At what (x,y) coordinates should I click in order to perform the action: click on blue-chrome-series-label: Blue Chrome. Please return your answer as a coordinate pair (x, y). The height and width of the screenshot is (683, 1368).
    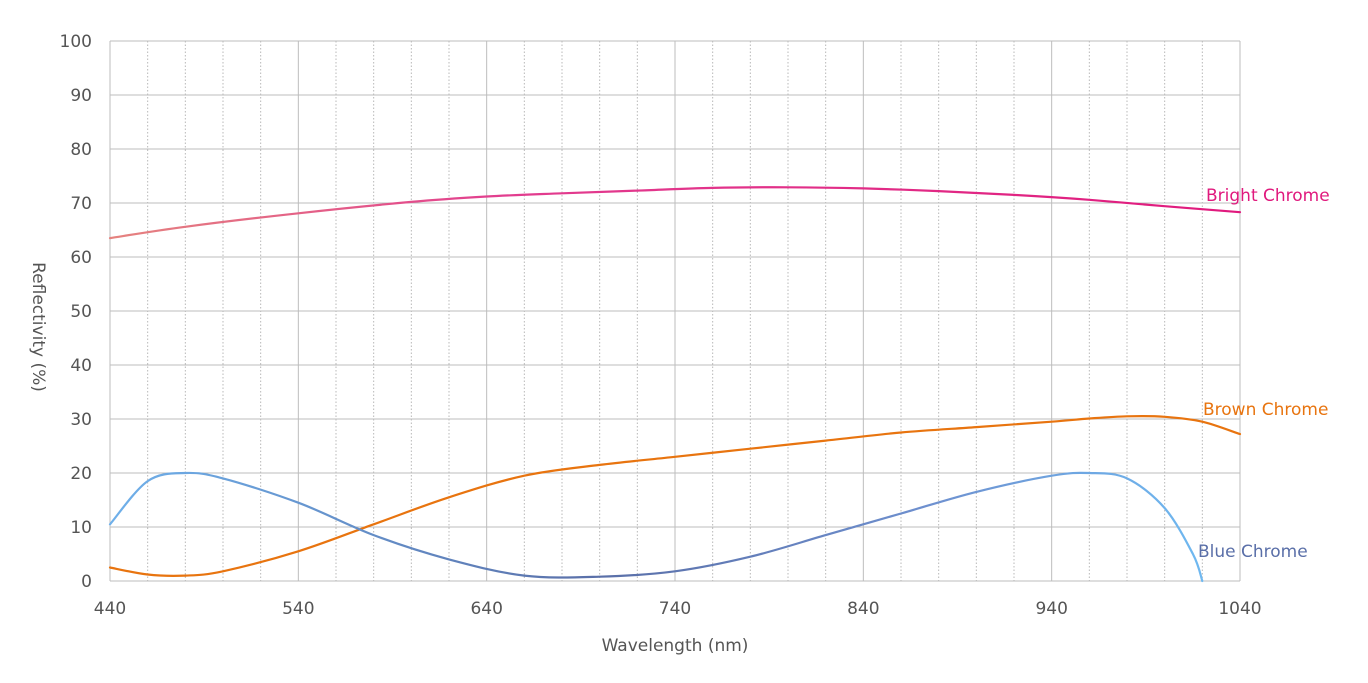
    Looking at the image, I should click on (1253, 552).